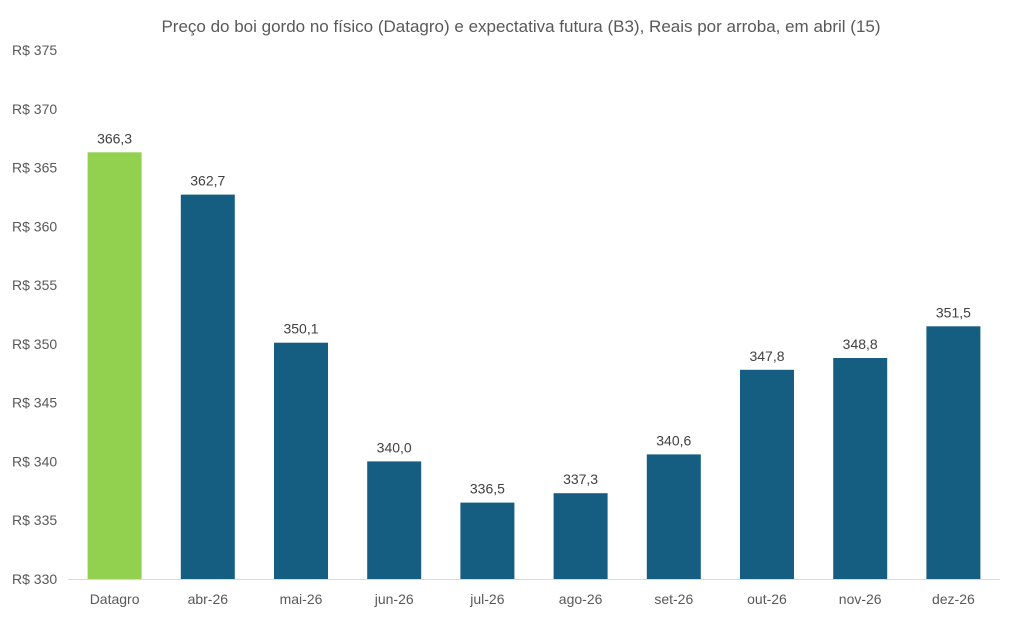 The width and height of the screenshot is (1025, 629). Describe the element at coordinates (34, 461) in the screenshot. I see `y-tick-label: R$ 340` at that location.